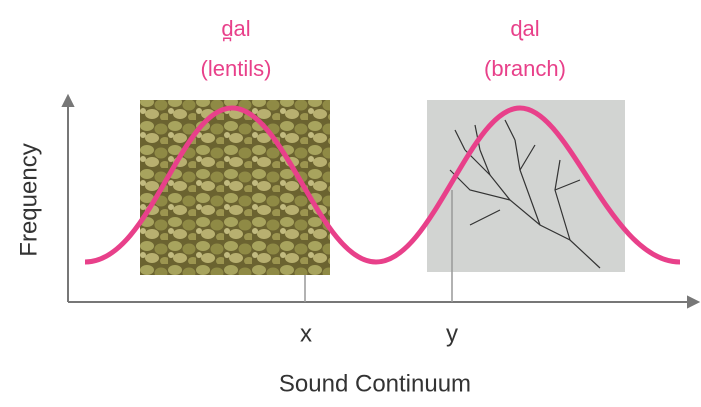  Describe the element at coordinates (235, 187) in the screenshot. I see `lentils-image` at that location.